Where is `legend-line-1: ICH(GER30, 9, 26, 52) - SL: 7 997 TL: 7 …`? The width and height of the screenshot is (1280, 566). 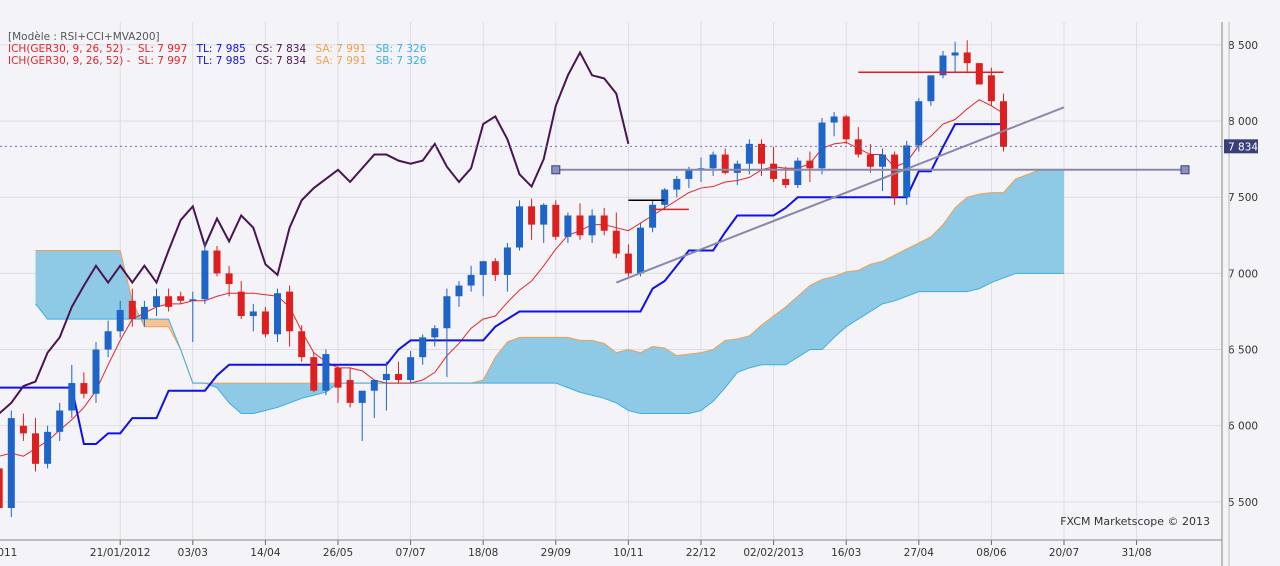 legend-line-1: ICH(GER30, 9, 26, 52) - SL: 7 997 TL: 7 … is located at coordinates (217, 49).